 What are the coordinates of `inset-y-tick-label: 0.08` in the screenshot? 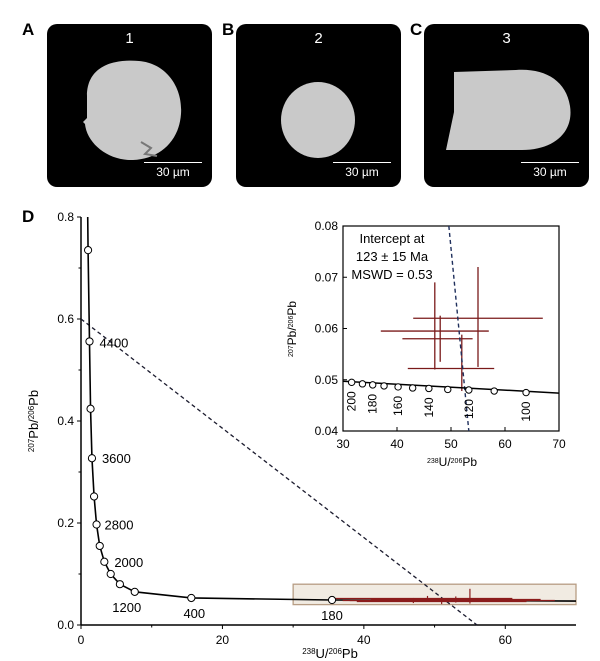 It's located at (327, 226).